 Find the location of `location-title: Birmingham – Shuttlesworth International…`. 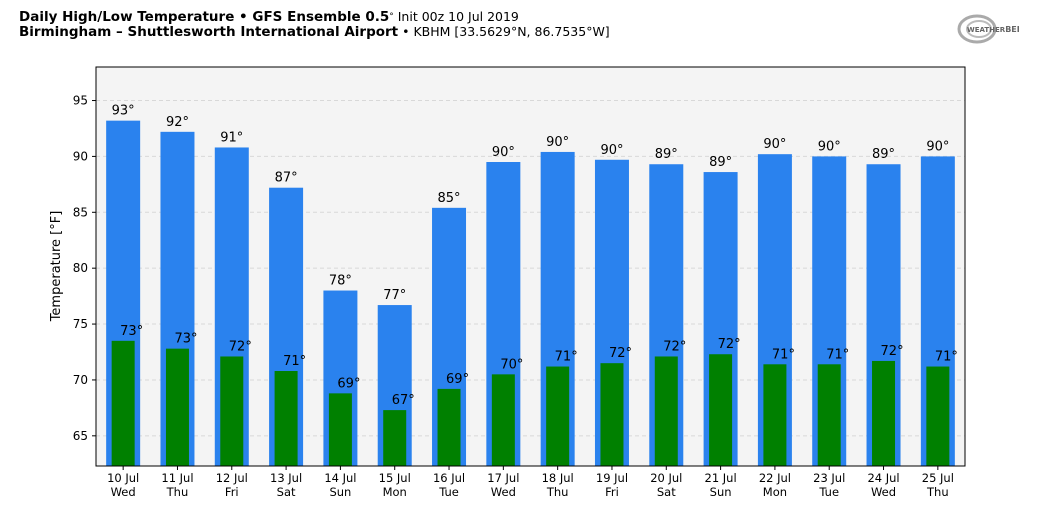

location-title: Birmingham – Shuttlesworth International… is located at coordinates (314, 32).